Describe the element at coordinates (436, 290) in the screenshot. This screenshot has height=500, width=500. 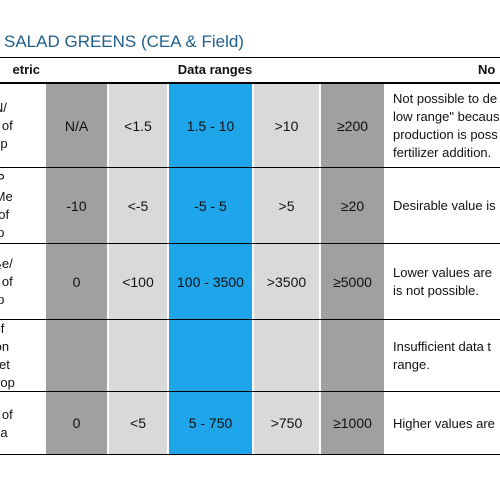
I see `note-line: is not possible.` at that location.